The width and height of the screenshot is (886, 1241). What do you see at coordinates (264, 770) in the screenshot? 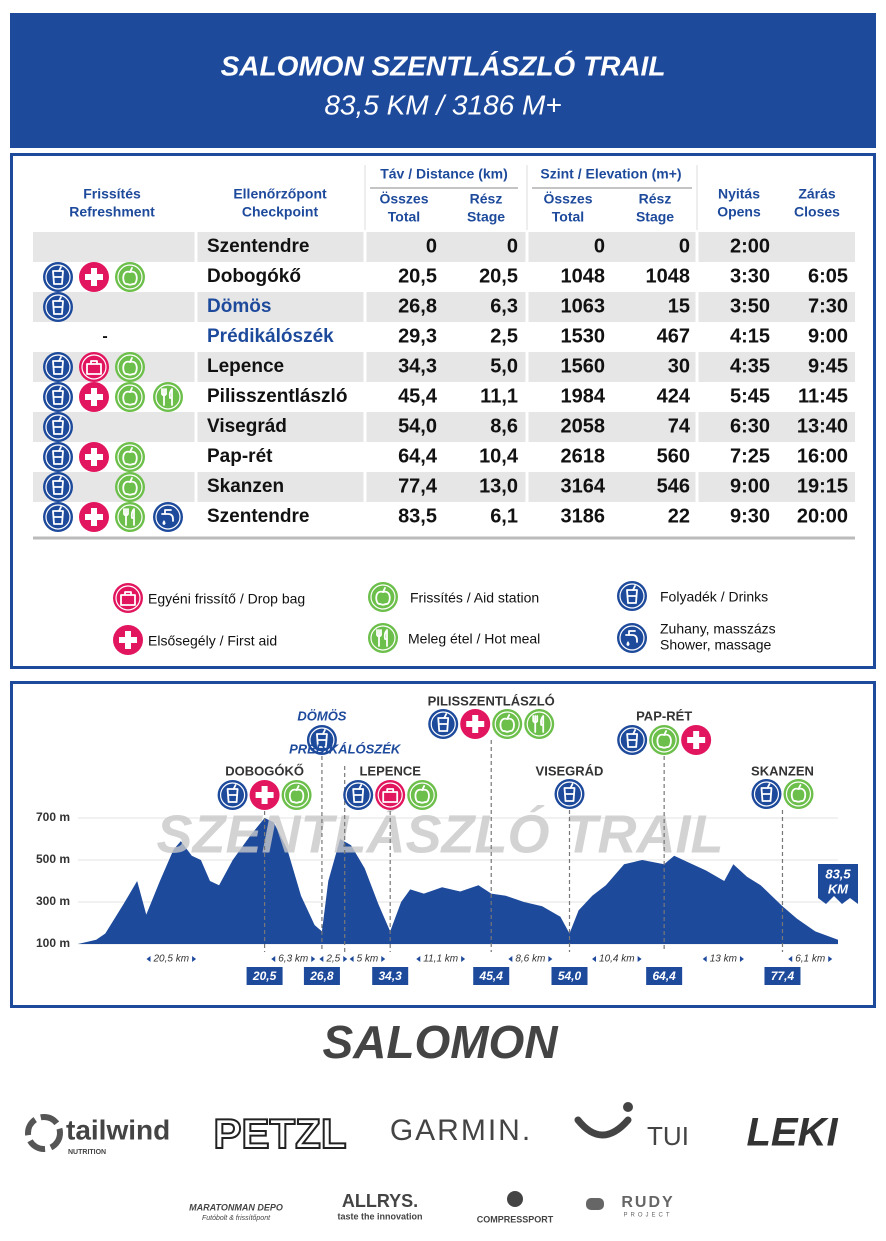
I see `marker-name: DOBOGÓKŐ` at bounding box center [264, 770].